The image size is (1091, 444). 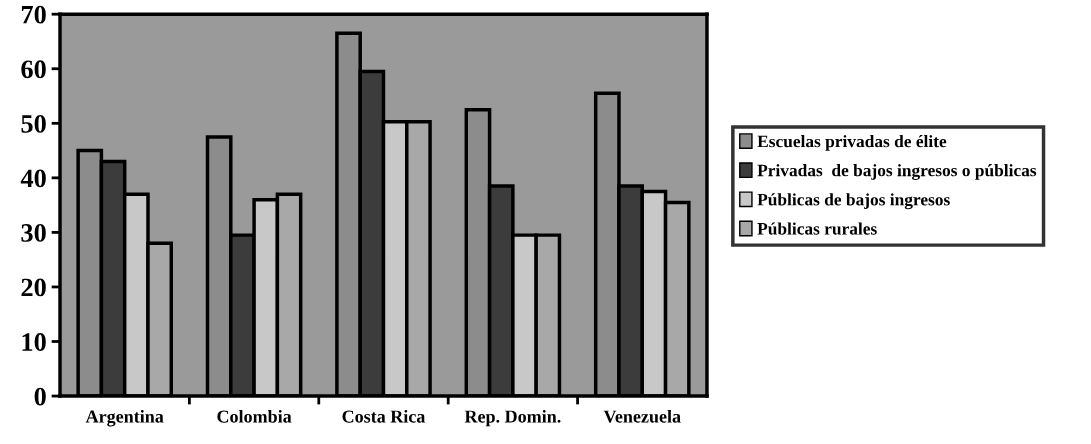 I want to click on legend-label: Privadas de bajos ingresos o públicas, so click(x=897, y=172).